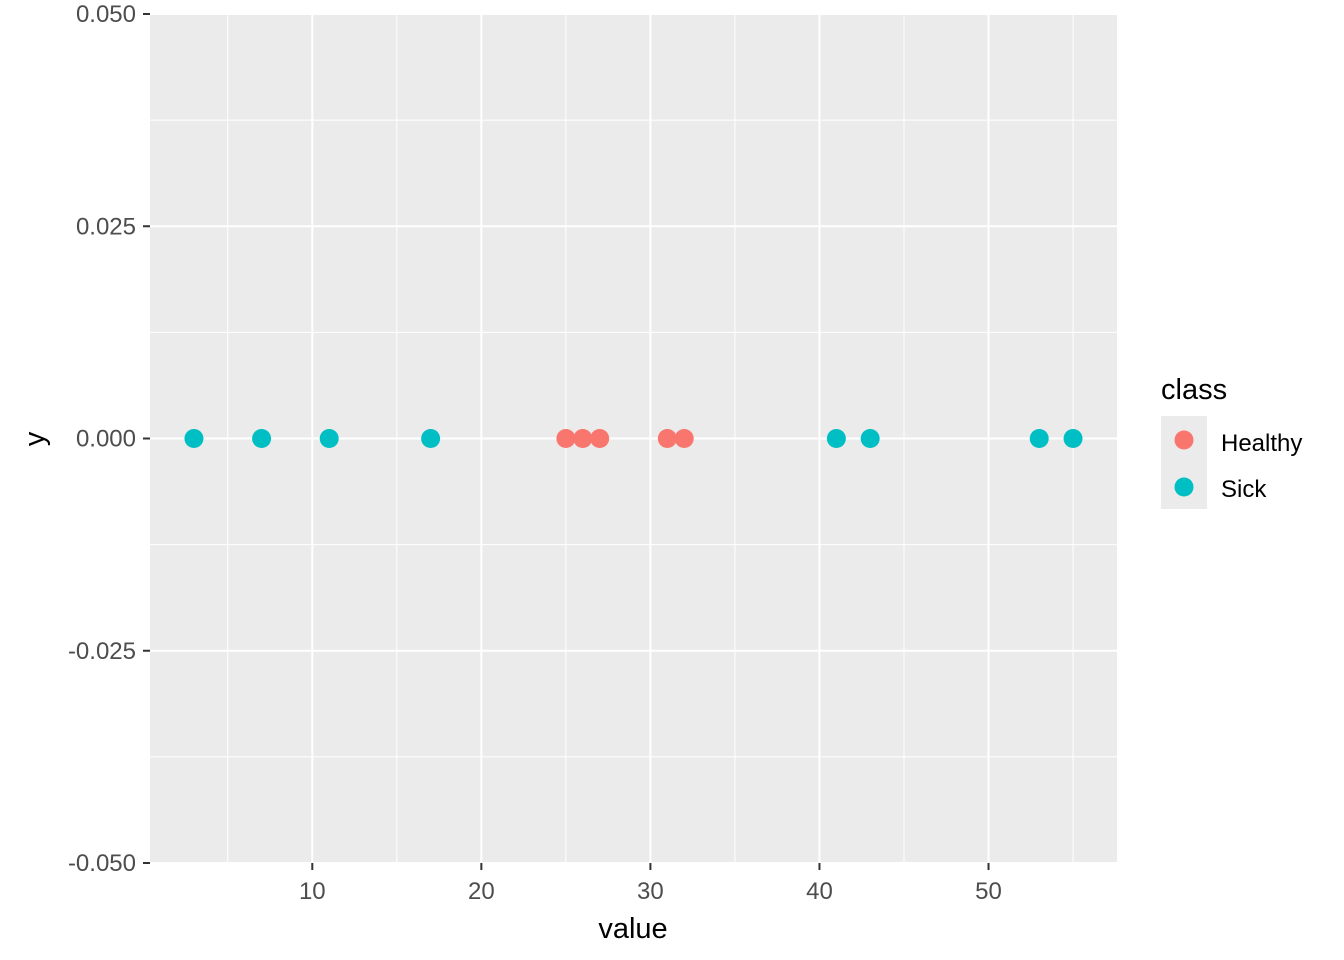  What do you see at coordinates (632, 929) in the screenshot?
I see `x-axis-title: value` at bounding box center [632, 929].